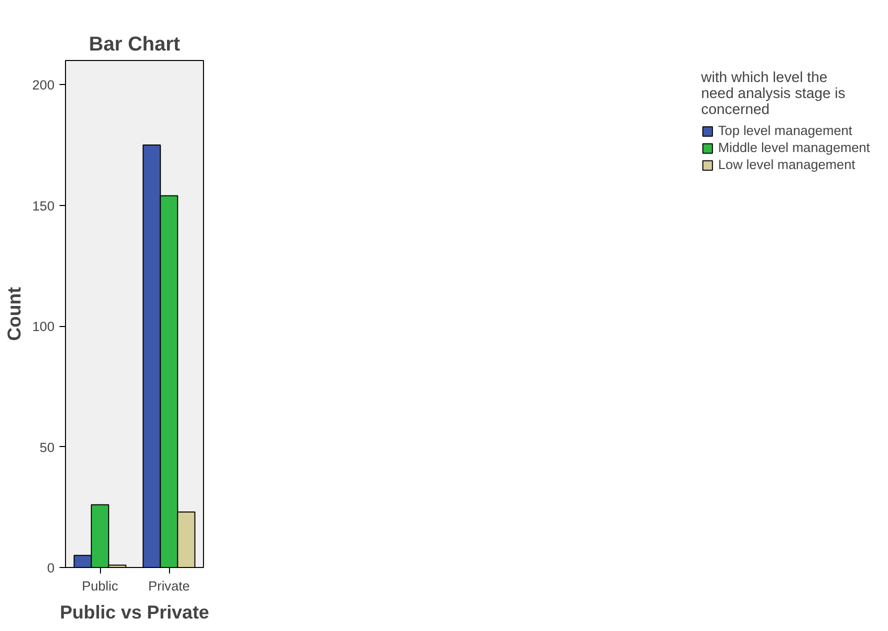  What do you see at coordinates (47, 447) in the screenshot?
I see `y-tick-label: 50` at bounding box center [47, 447].